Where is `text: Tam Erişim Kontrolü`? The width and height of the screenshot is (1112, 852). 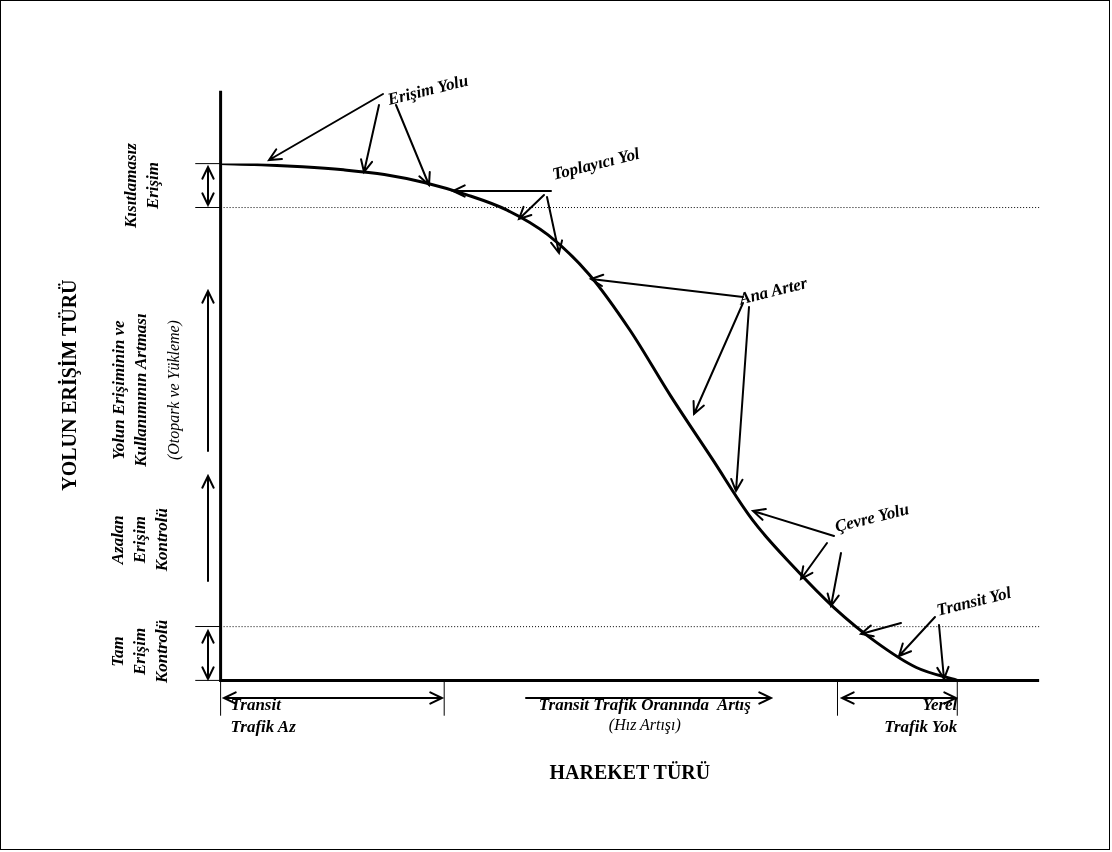 text: Tam Erişim Kontrolü is located at coordinates (140, 652).